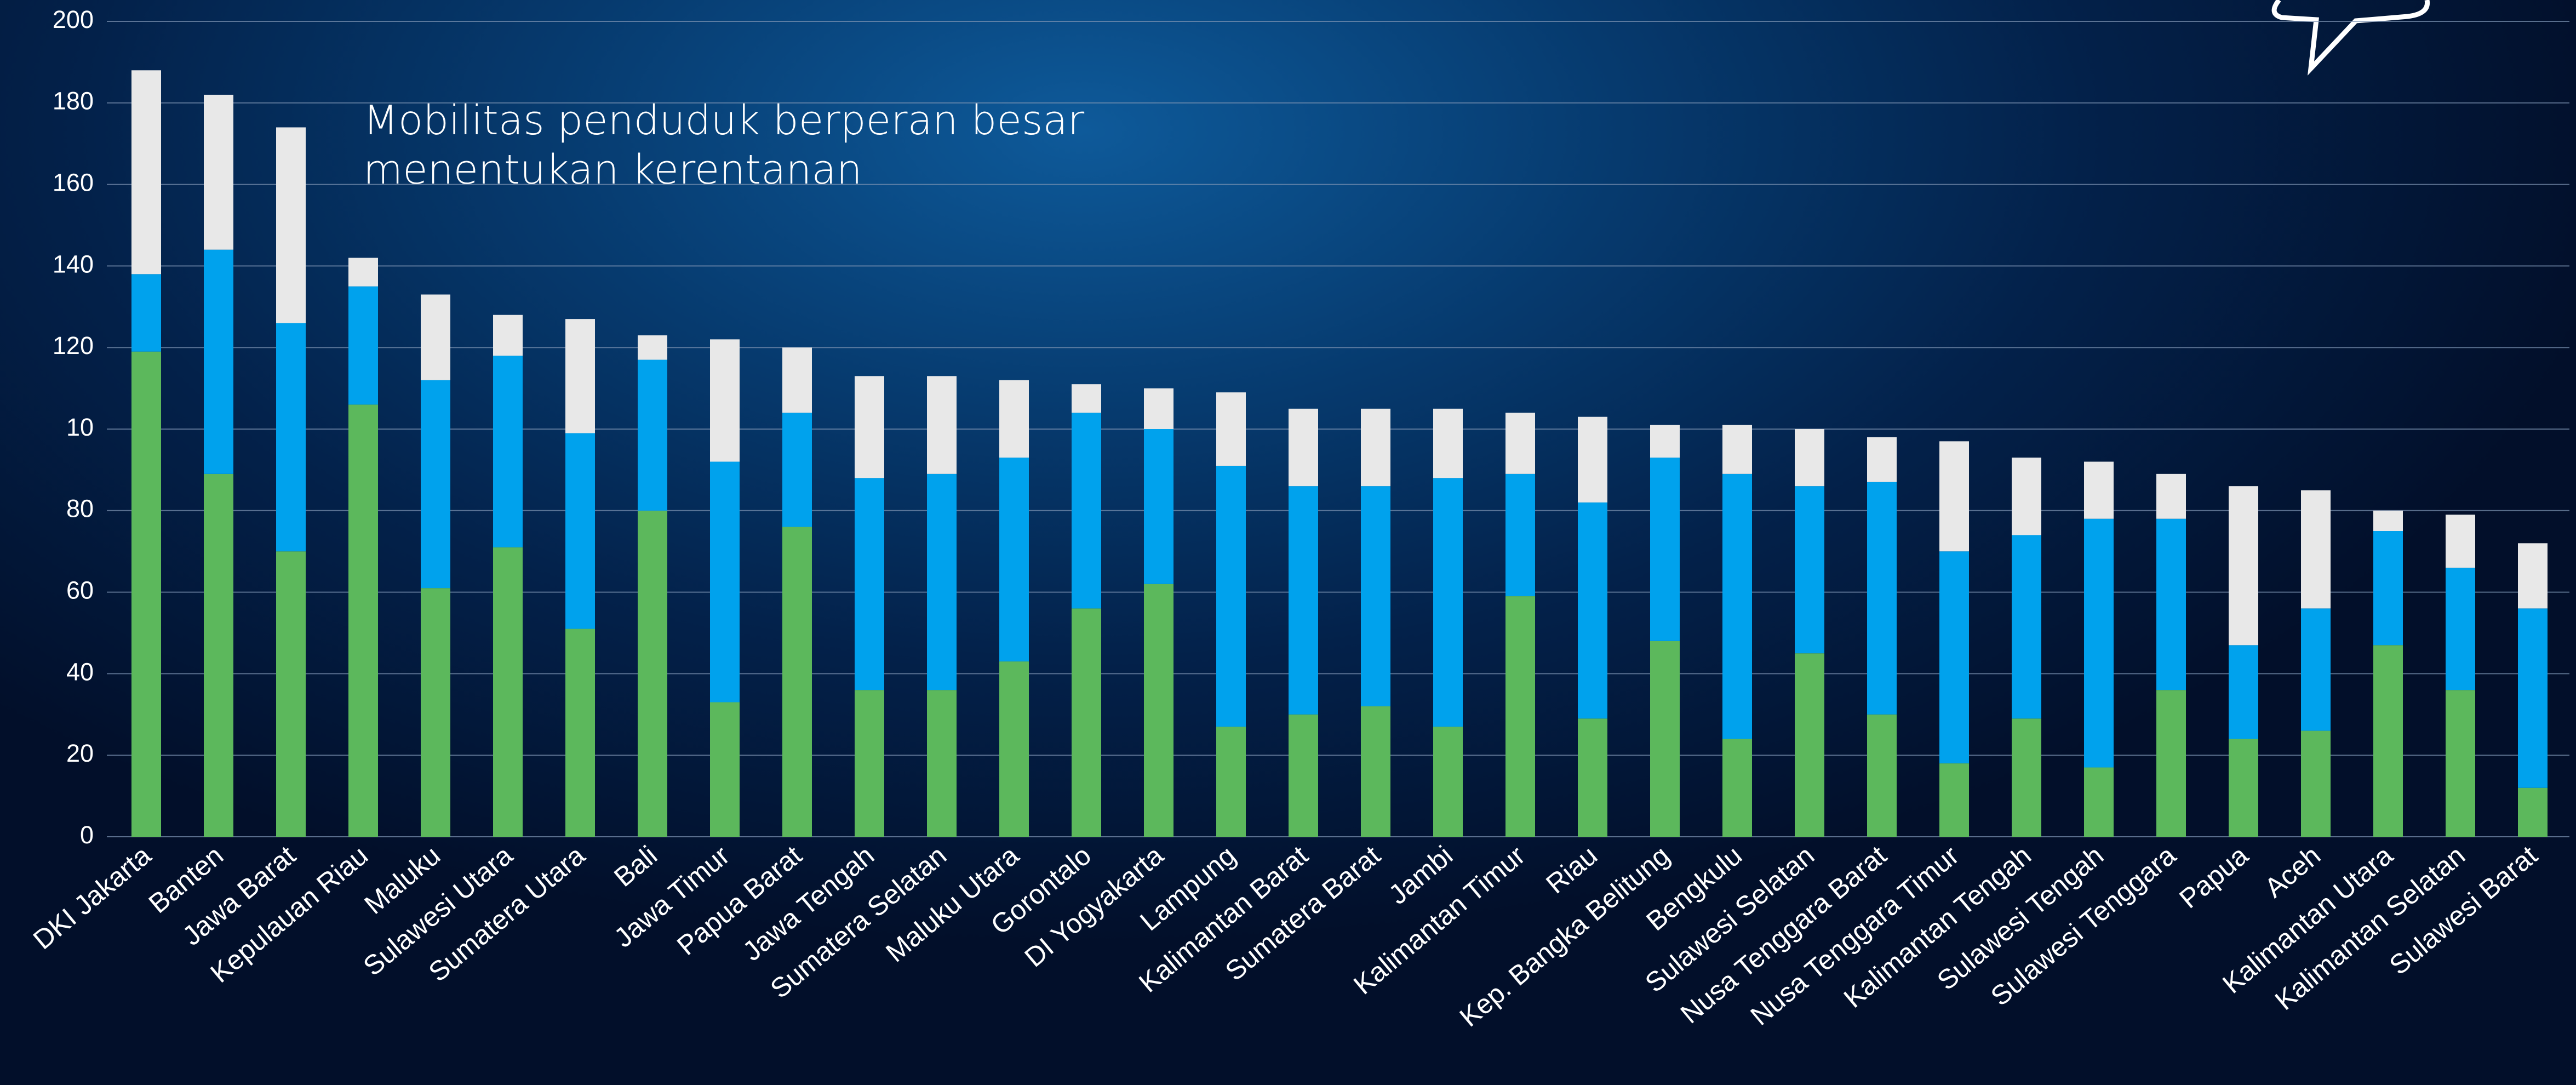 The height and width of the screenshot is (1085, 2576). I want to click on x-tick-label: DKI Jakarta, so click(92, 898).